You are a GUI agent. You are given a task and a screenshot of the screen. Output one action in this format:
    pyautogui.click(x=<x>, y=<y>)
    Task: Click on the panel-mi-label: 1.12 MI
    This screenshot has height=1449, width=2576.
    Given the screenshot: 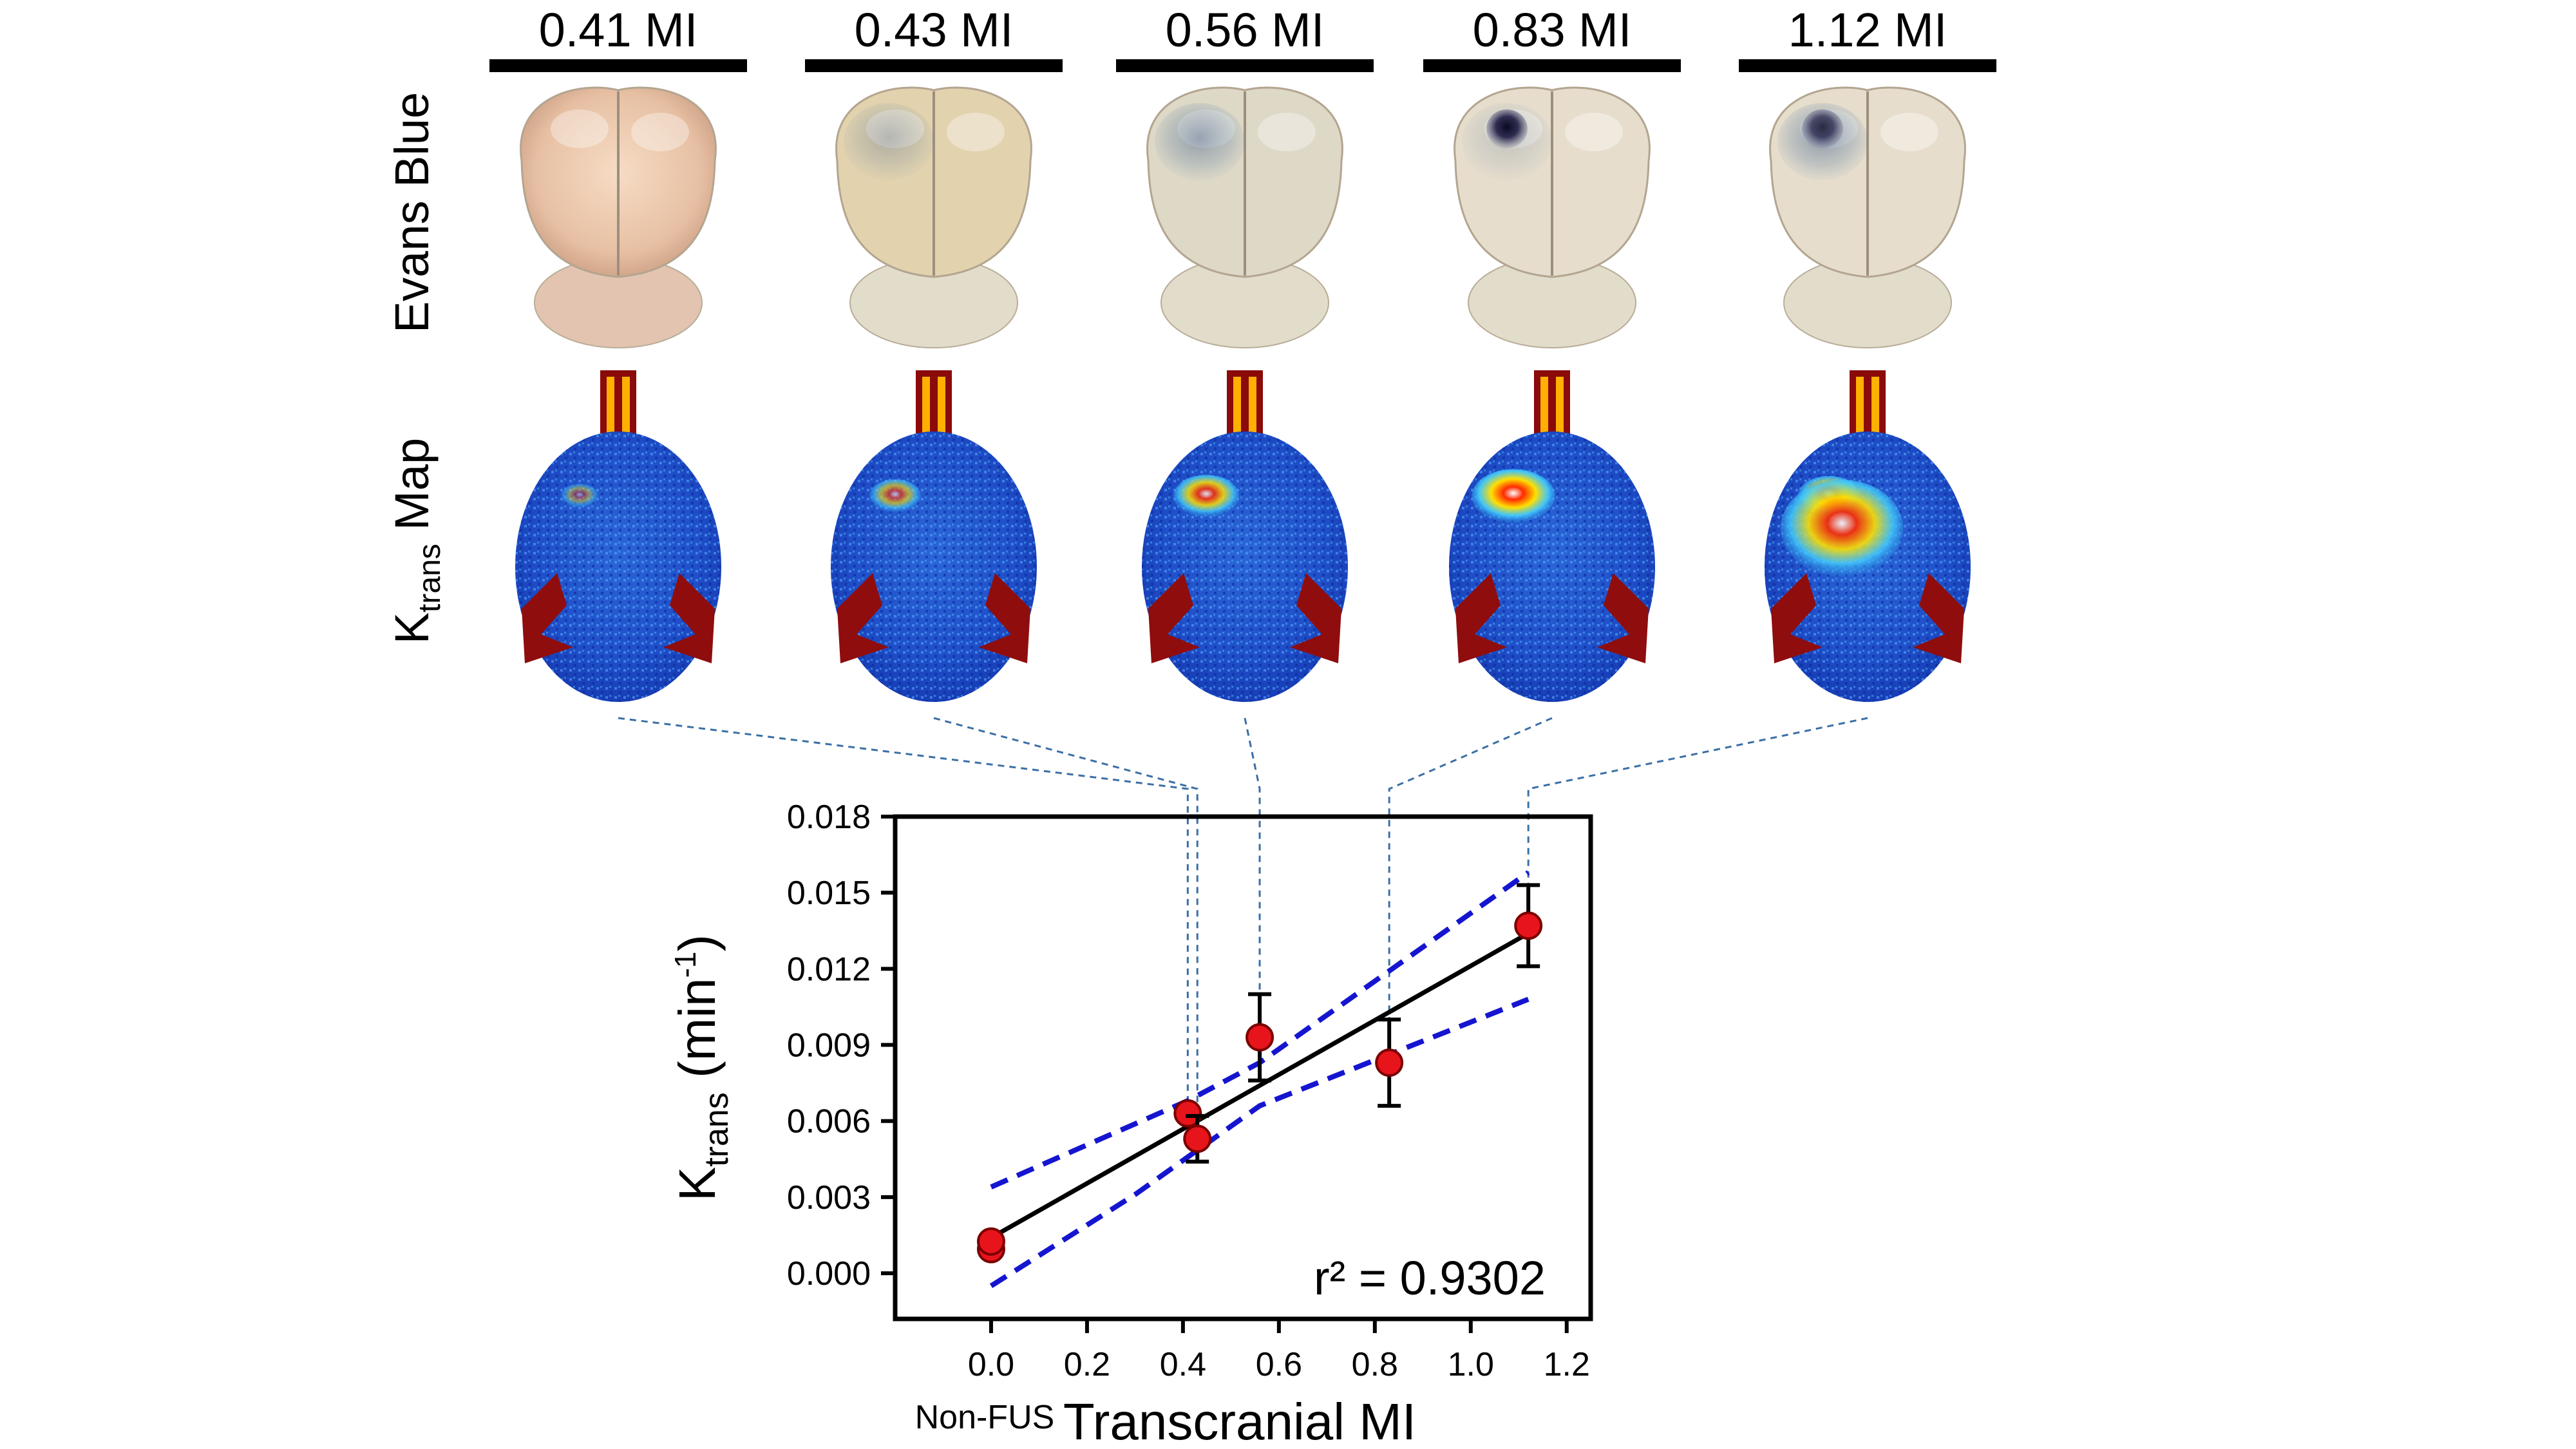 What is the action you would take?
    pyautogui.click(x=1867, y=30)
    